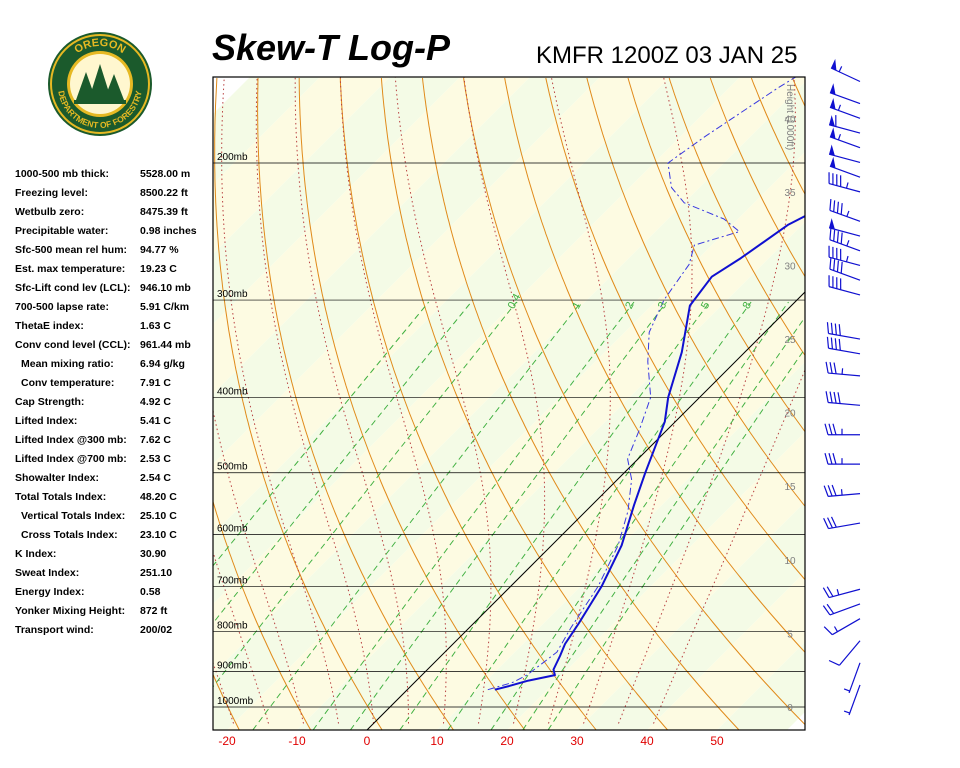  I want to click on index-row: 700-500 lapse rate: 5.91 C/km, so click(115, 310).